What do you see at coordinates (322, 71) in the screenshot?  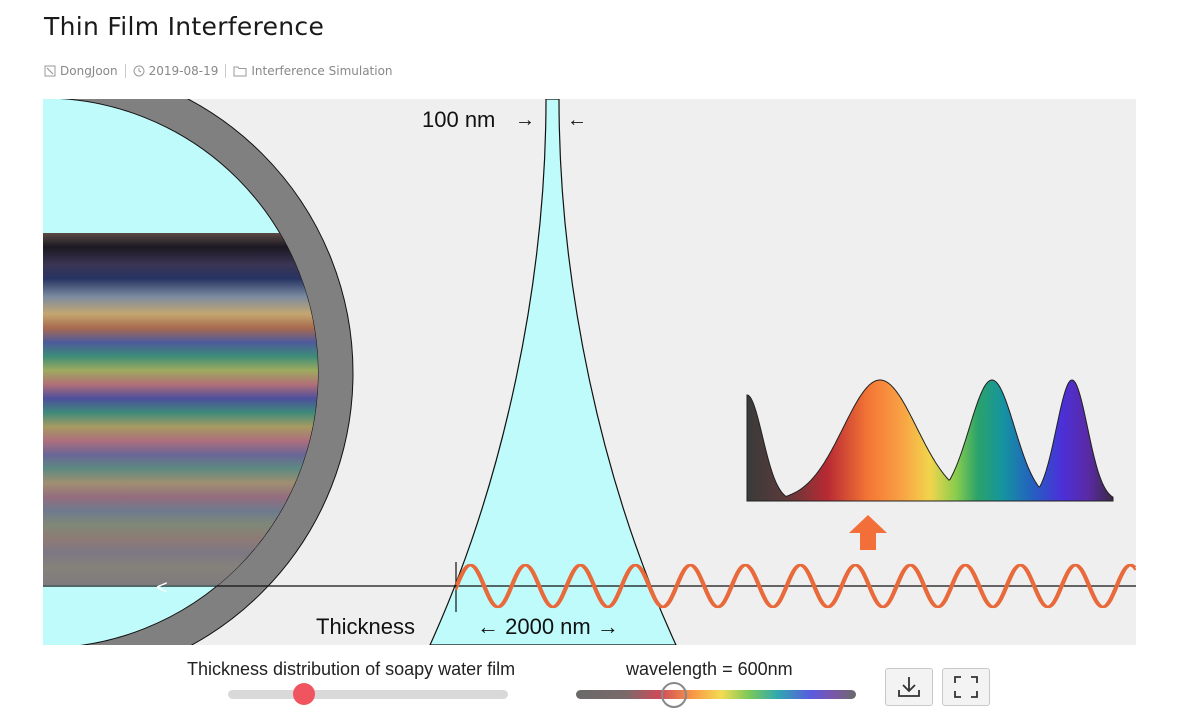 I see `category-name: Interference Simulation` at bounding box center [322, 71].